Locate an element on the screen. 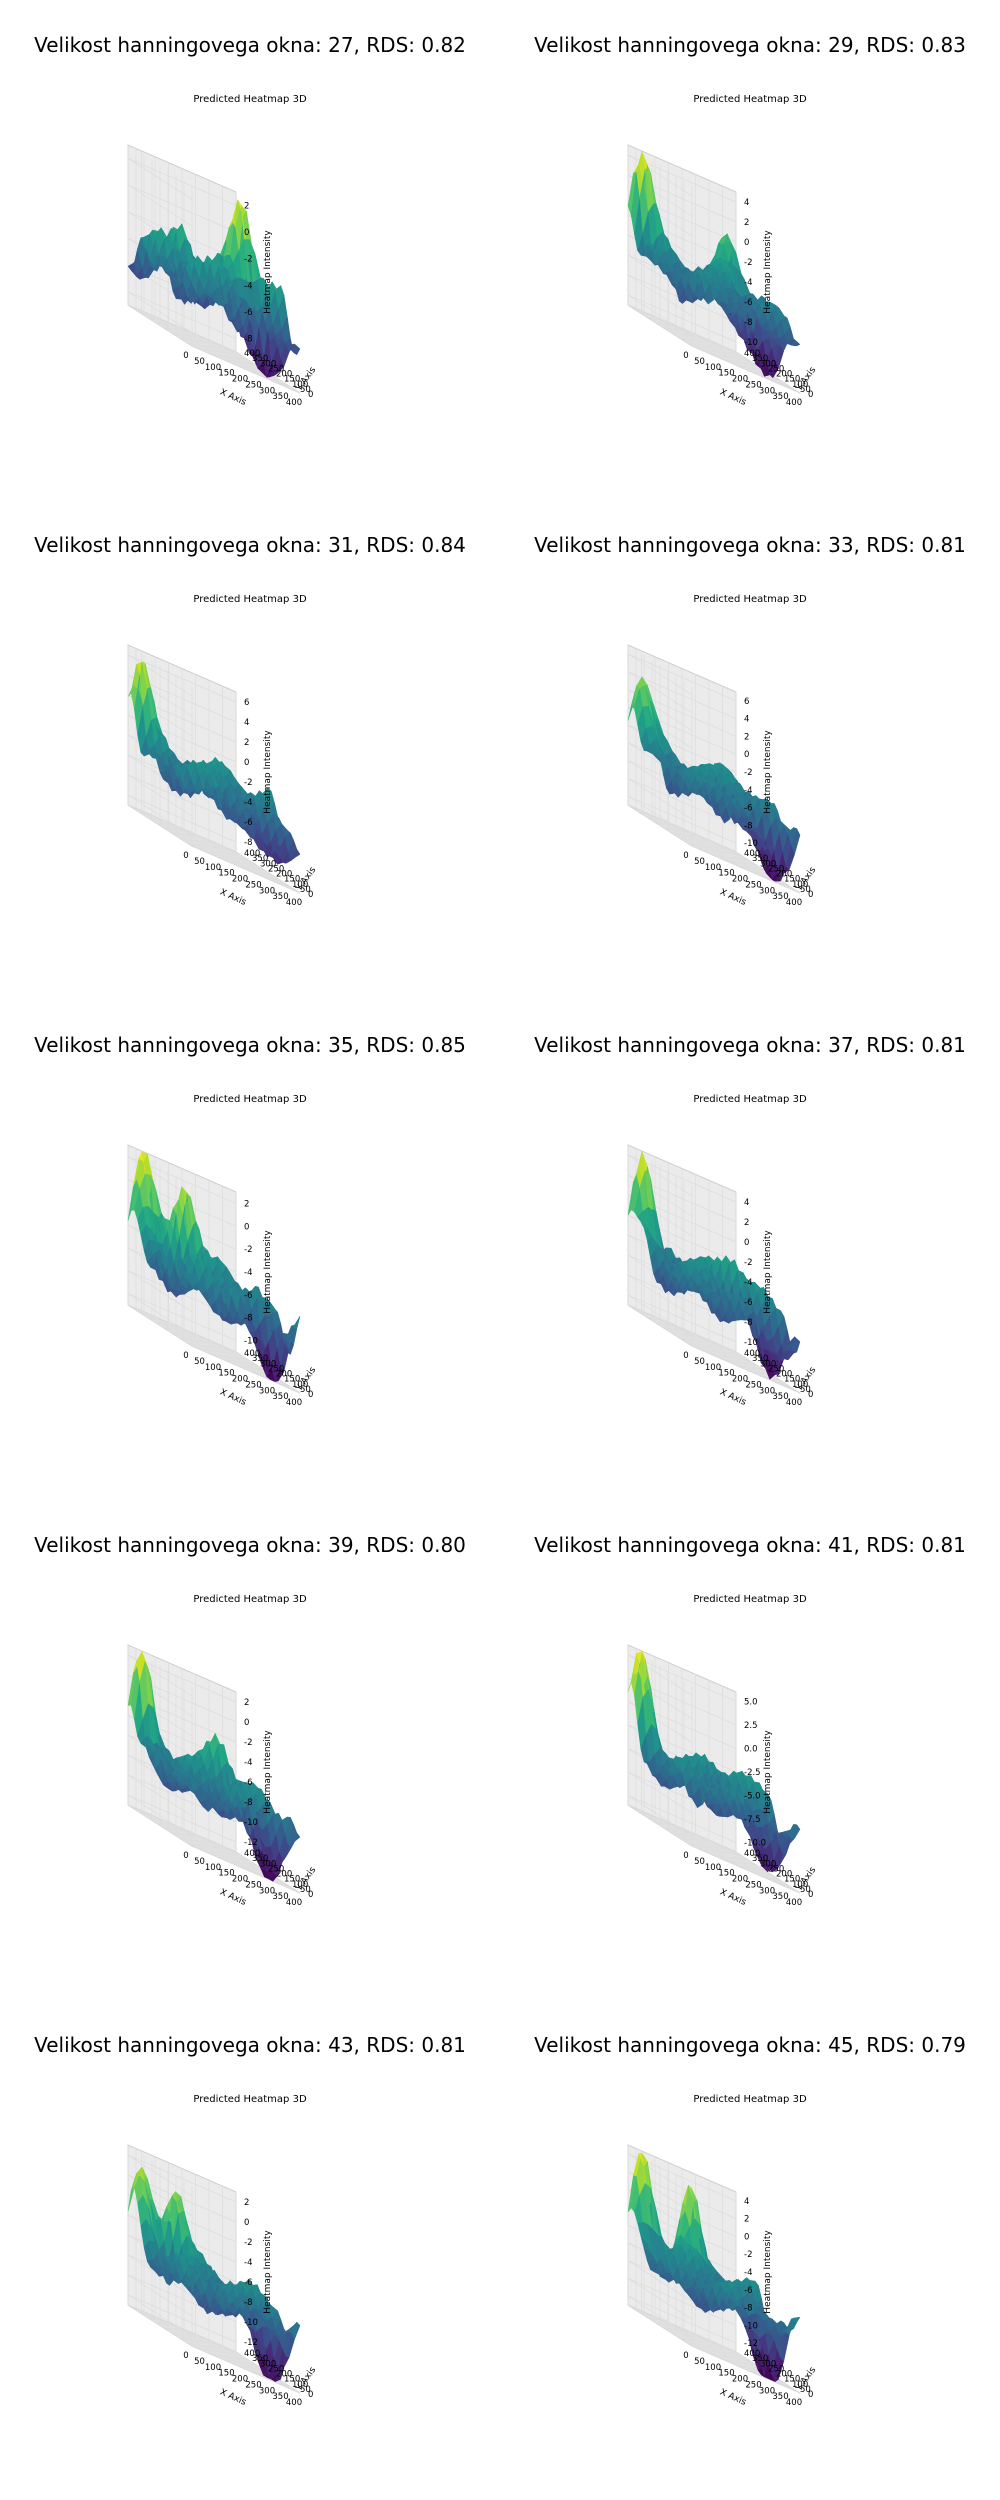  y-tick-label: 300 is located at coordinates (268, 2364).